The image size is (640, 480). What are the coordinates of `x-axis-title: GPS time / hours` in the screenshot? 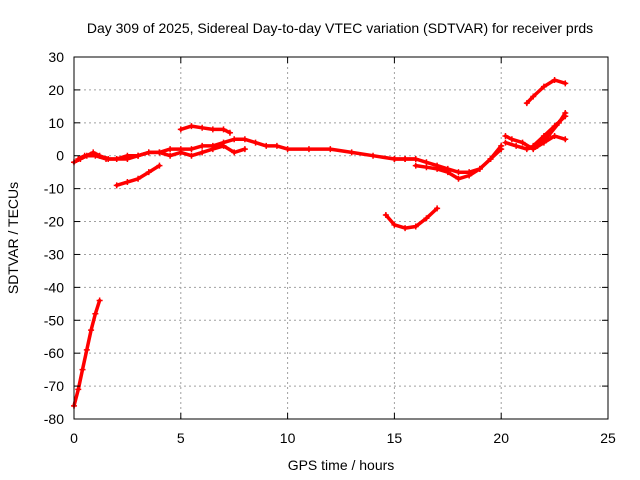 It's located at (341, 465).